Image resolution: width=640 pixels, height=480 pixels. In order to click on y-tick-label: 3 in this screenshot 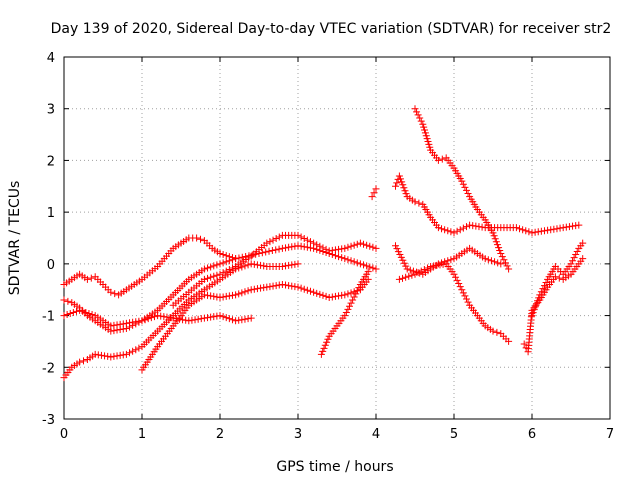, I will do `click(51, 110)`.